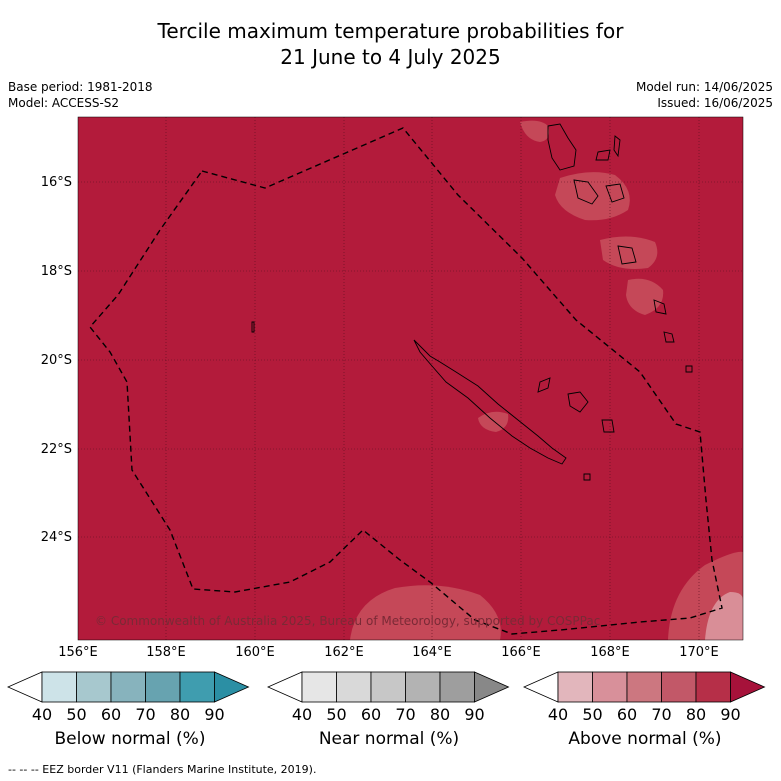  Describe the element at coordinates (704, 95) in the screenshot. I see `meta-right: Model run: 14/06/2025 Issued: 16/06/2025` at that location.